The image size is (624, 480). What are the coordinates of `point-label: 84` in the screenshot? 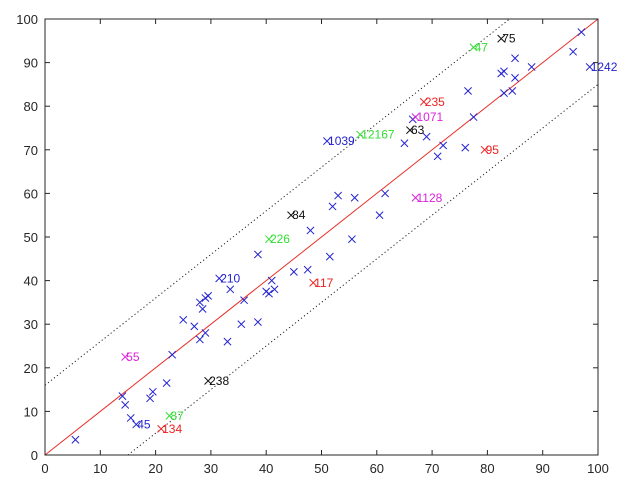 It's located at (299, 215).